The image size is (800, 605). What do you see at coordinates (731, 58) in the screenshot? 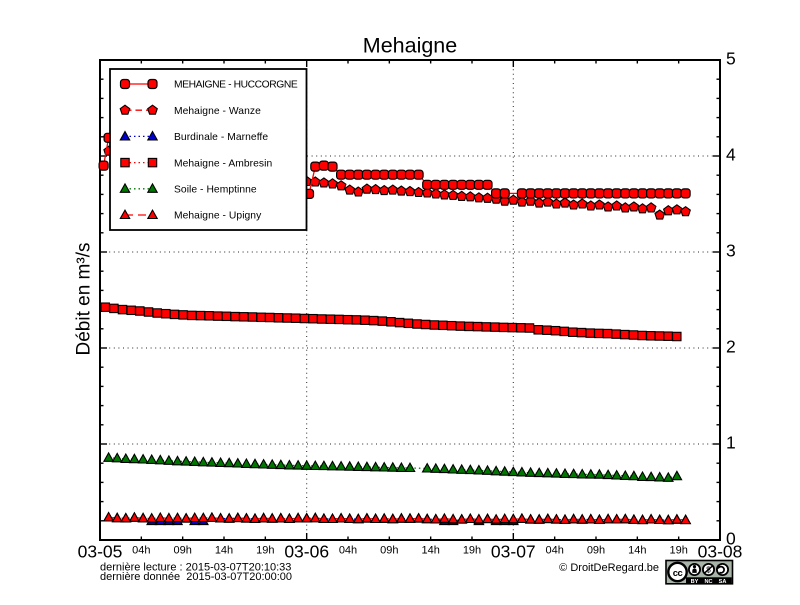
I see `svg-text: 5` at bounding box center [731, 58].